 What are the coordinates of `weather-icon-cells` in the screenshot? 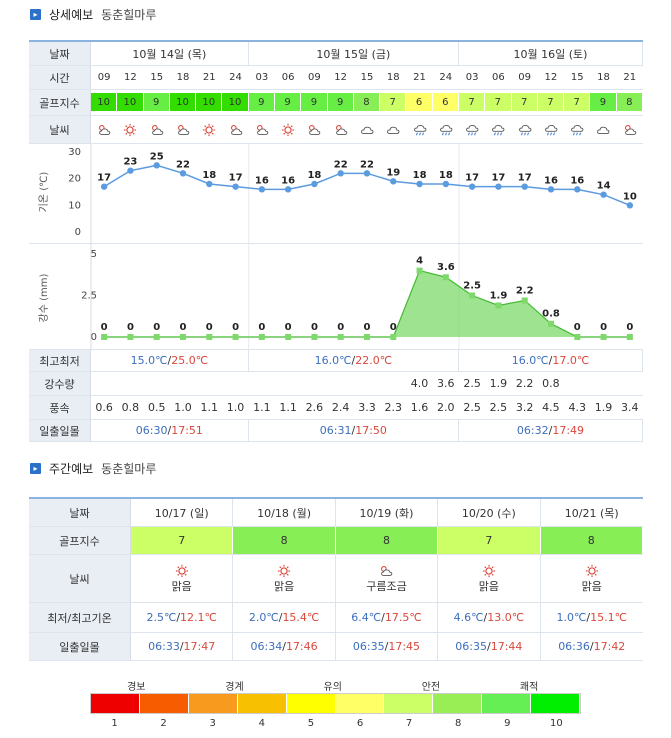 It's located at (367, 129).